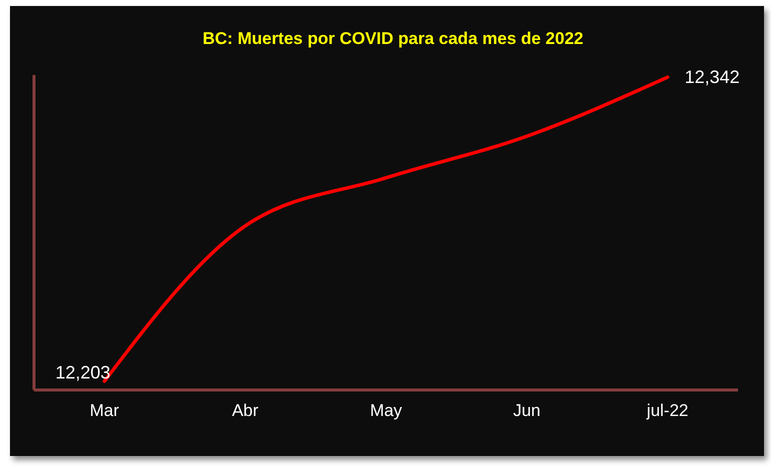 This screenshot has height=471, width=771. Describe the element at coordinates (82, 372) in the screenshot. I see `data-label: 12,203` at that location.